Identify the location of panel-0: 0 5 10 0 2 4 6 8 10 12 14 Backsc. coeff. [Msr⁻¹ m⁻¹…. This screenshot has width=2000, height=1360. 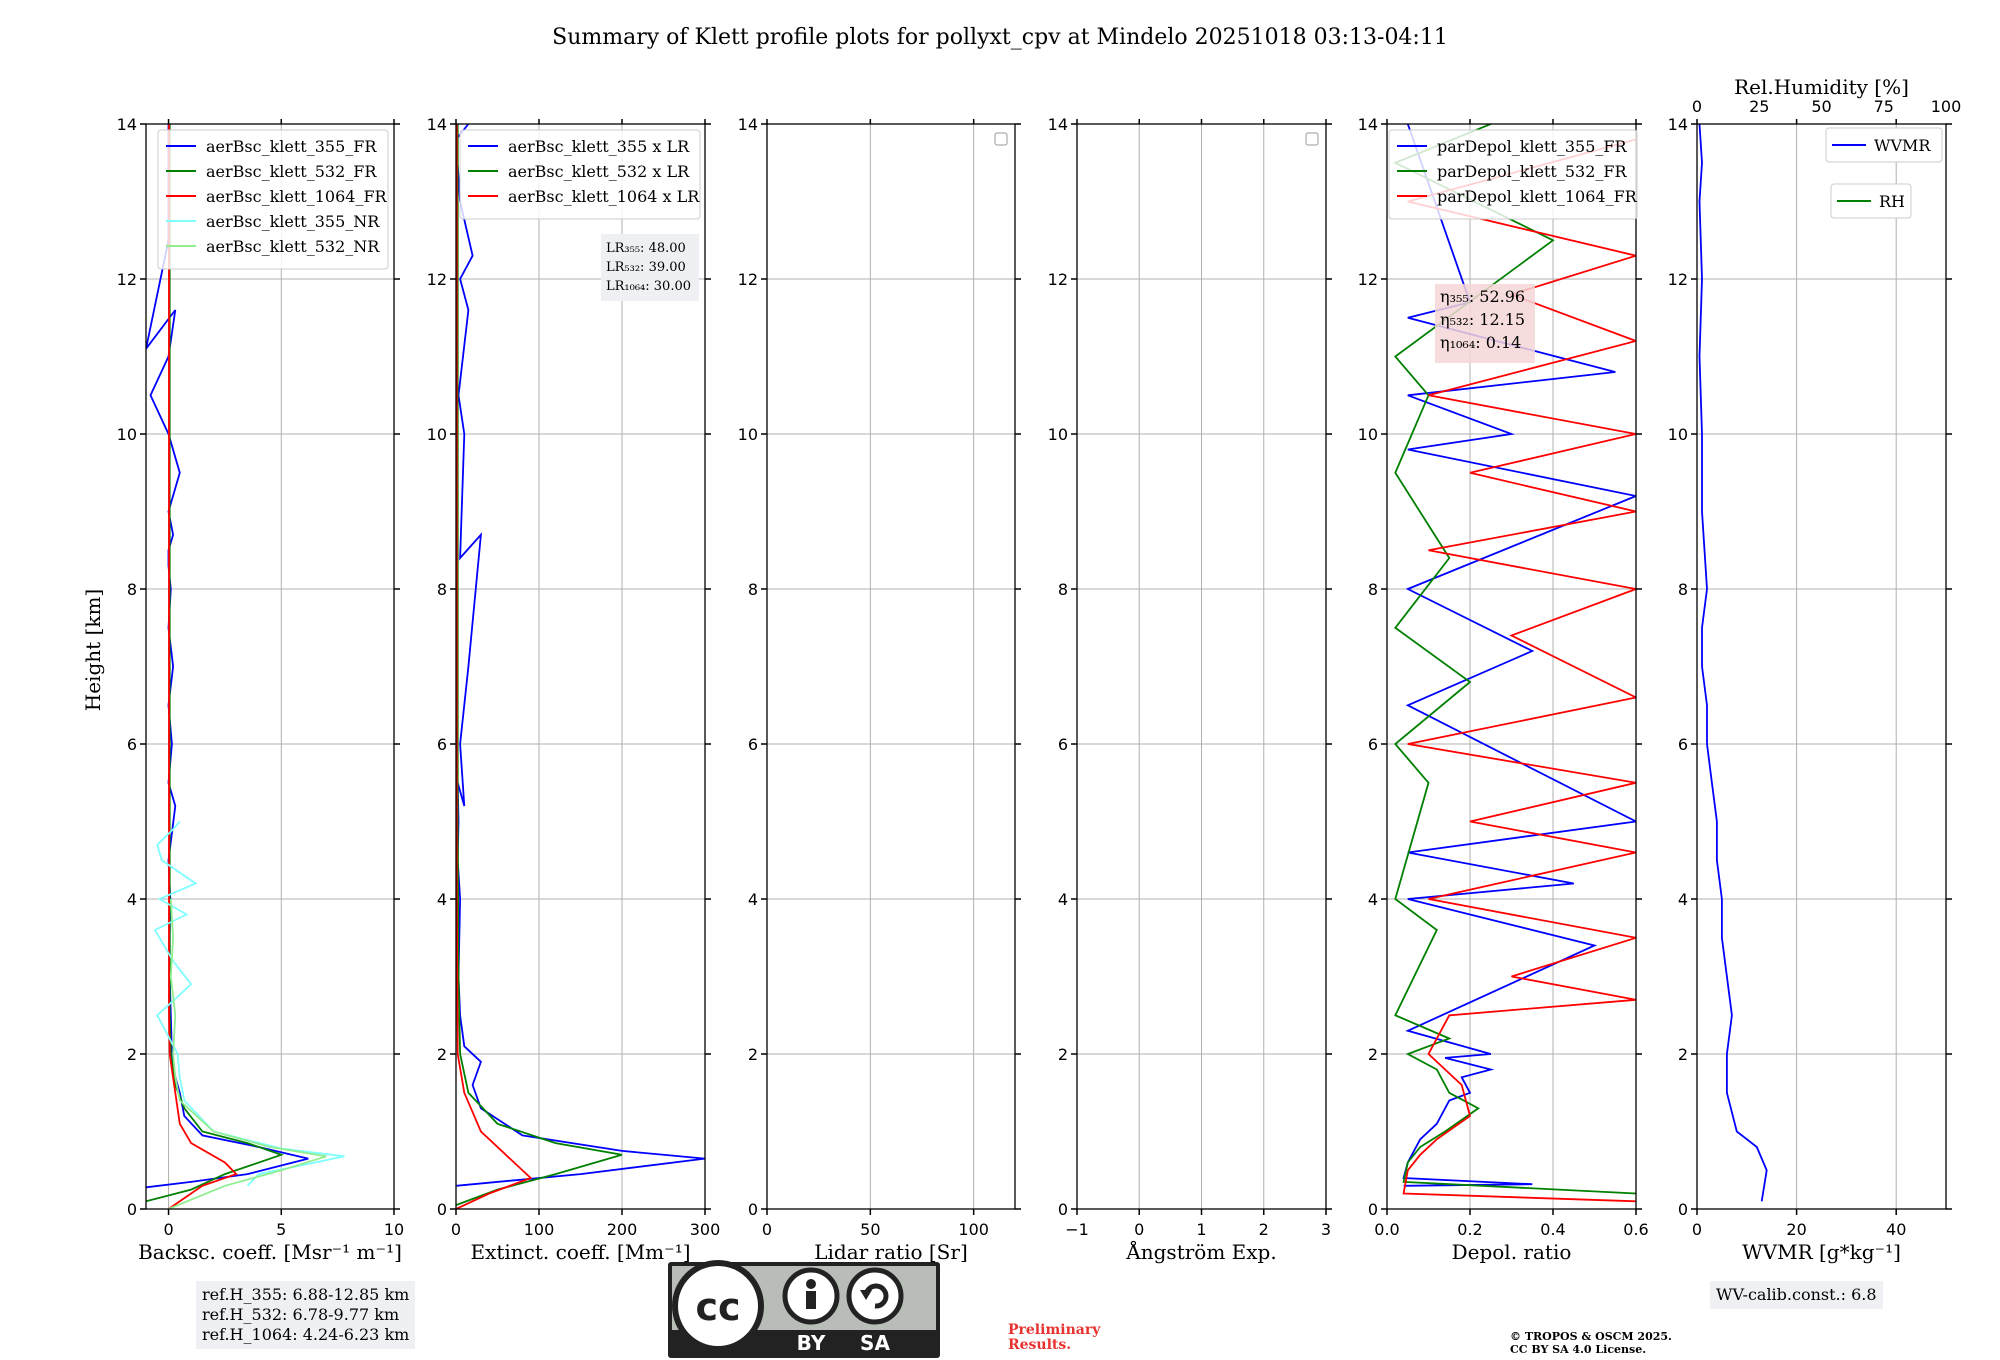
(261, 689).